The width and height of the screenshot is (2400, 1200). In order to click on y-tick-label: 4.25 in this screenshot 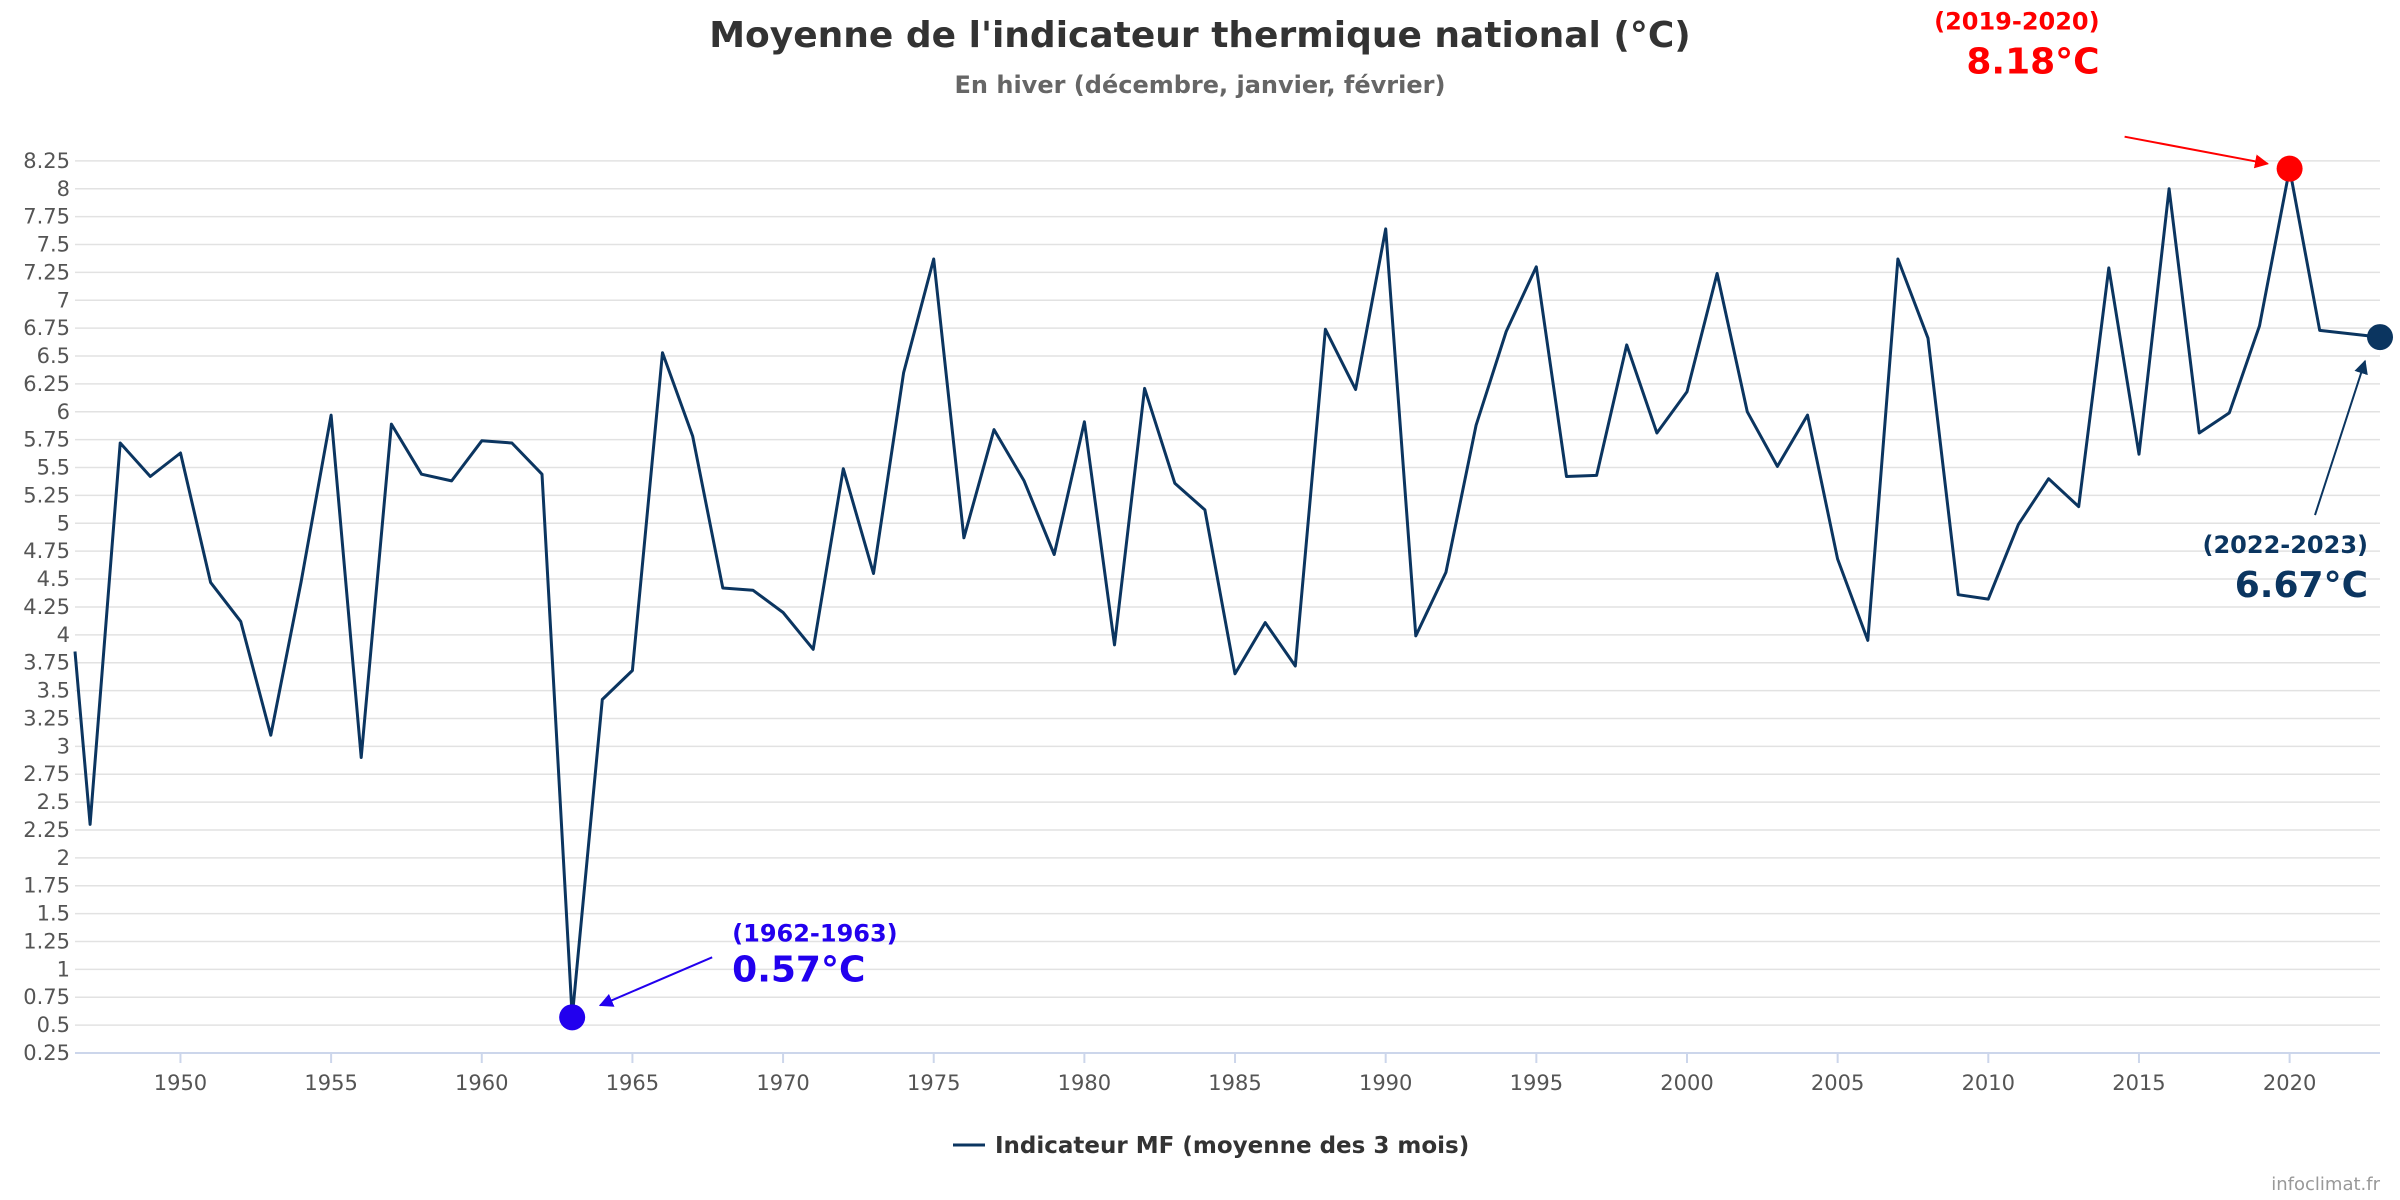, I will do `click(46, 607)`.